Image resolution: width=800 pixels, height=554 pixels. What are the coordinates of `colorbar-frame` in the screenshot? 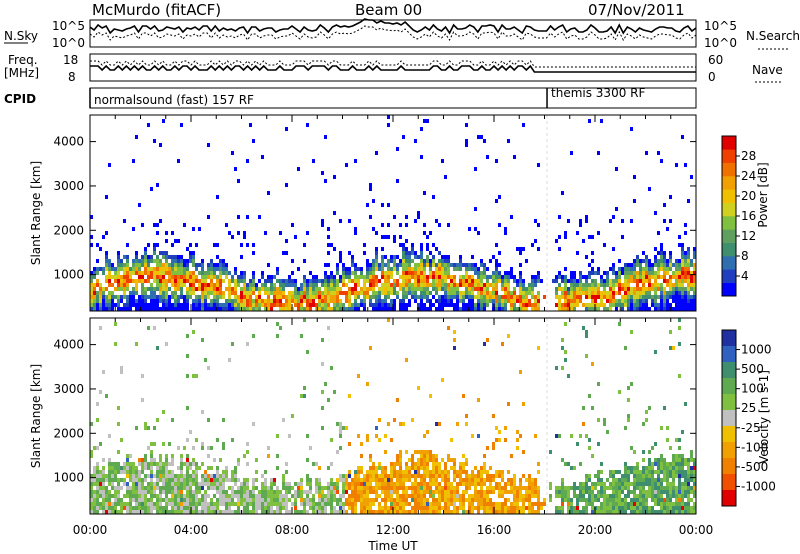 It's located at (729, 418).